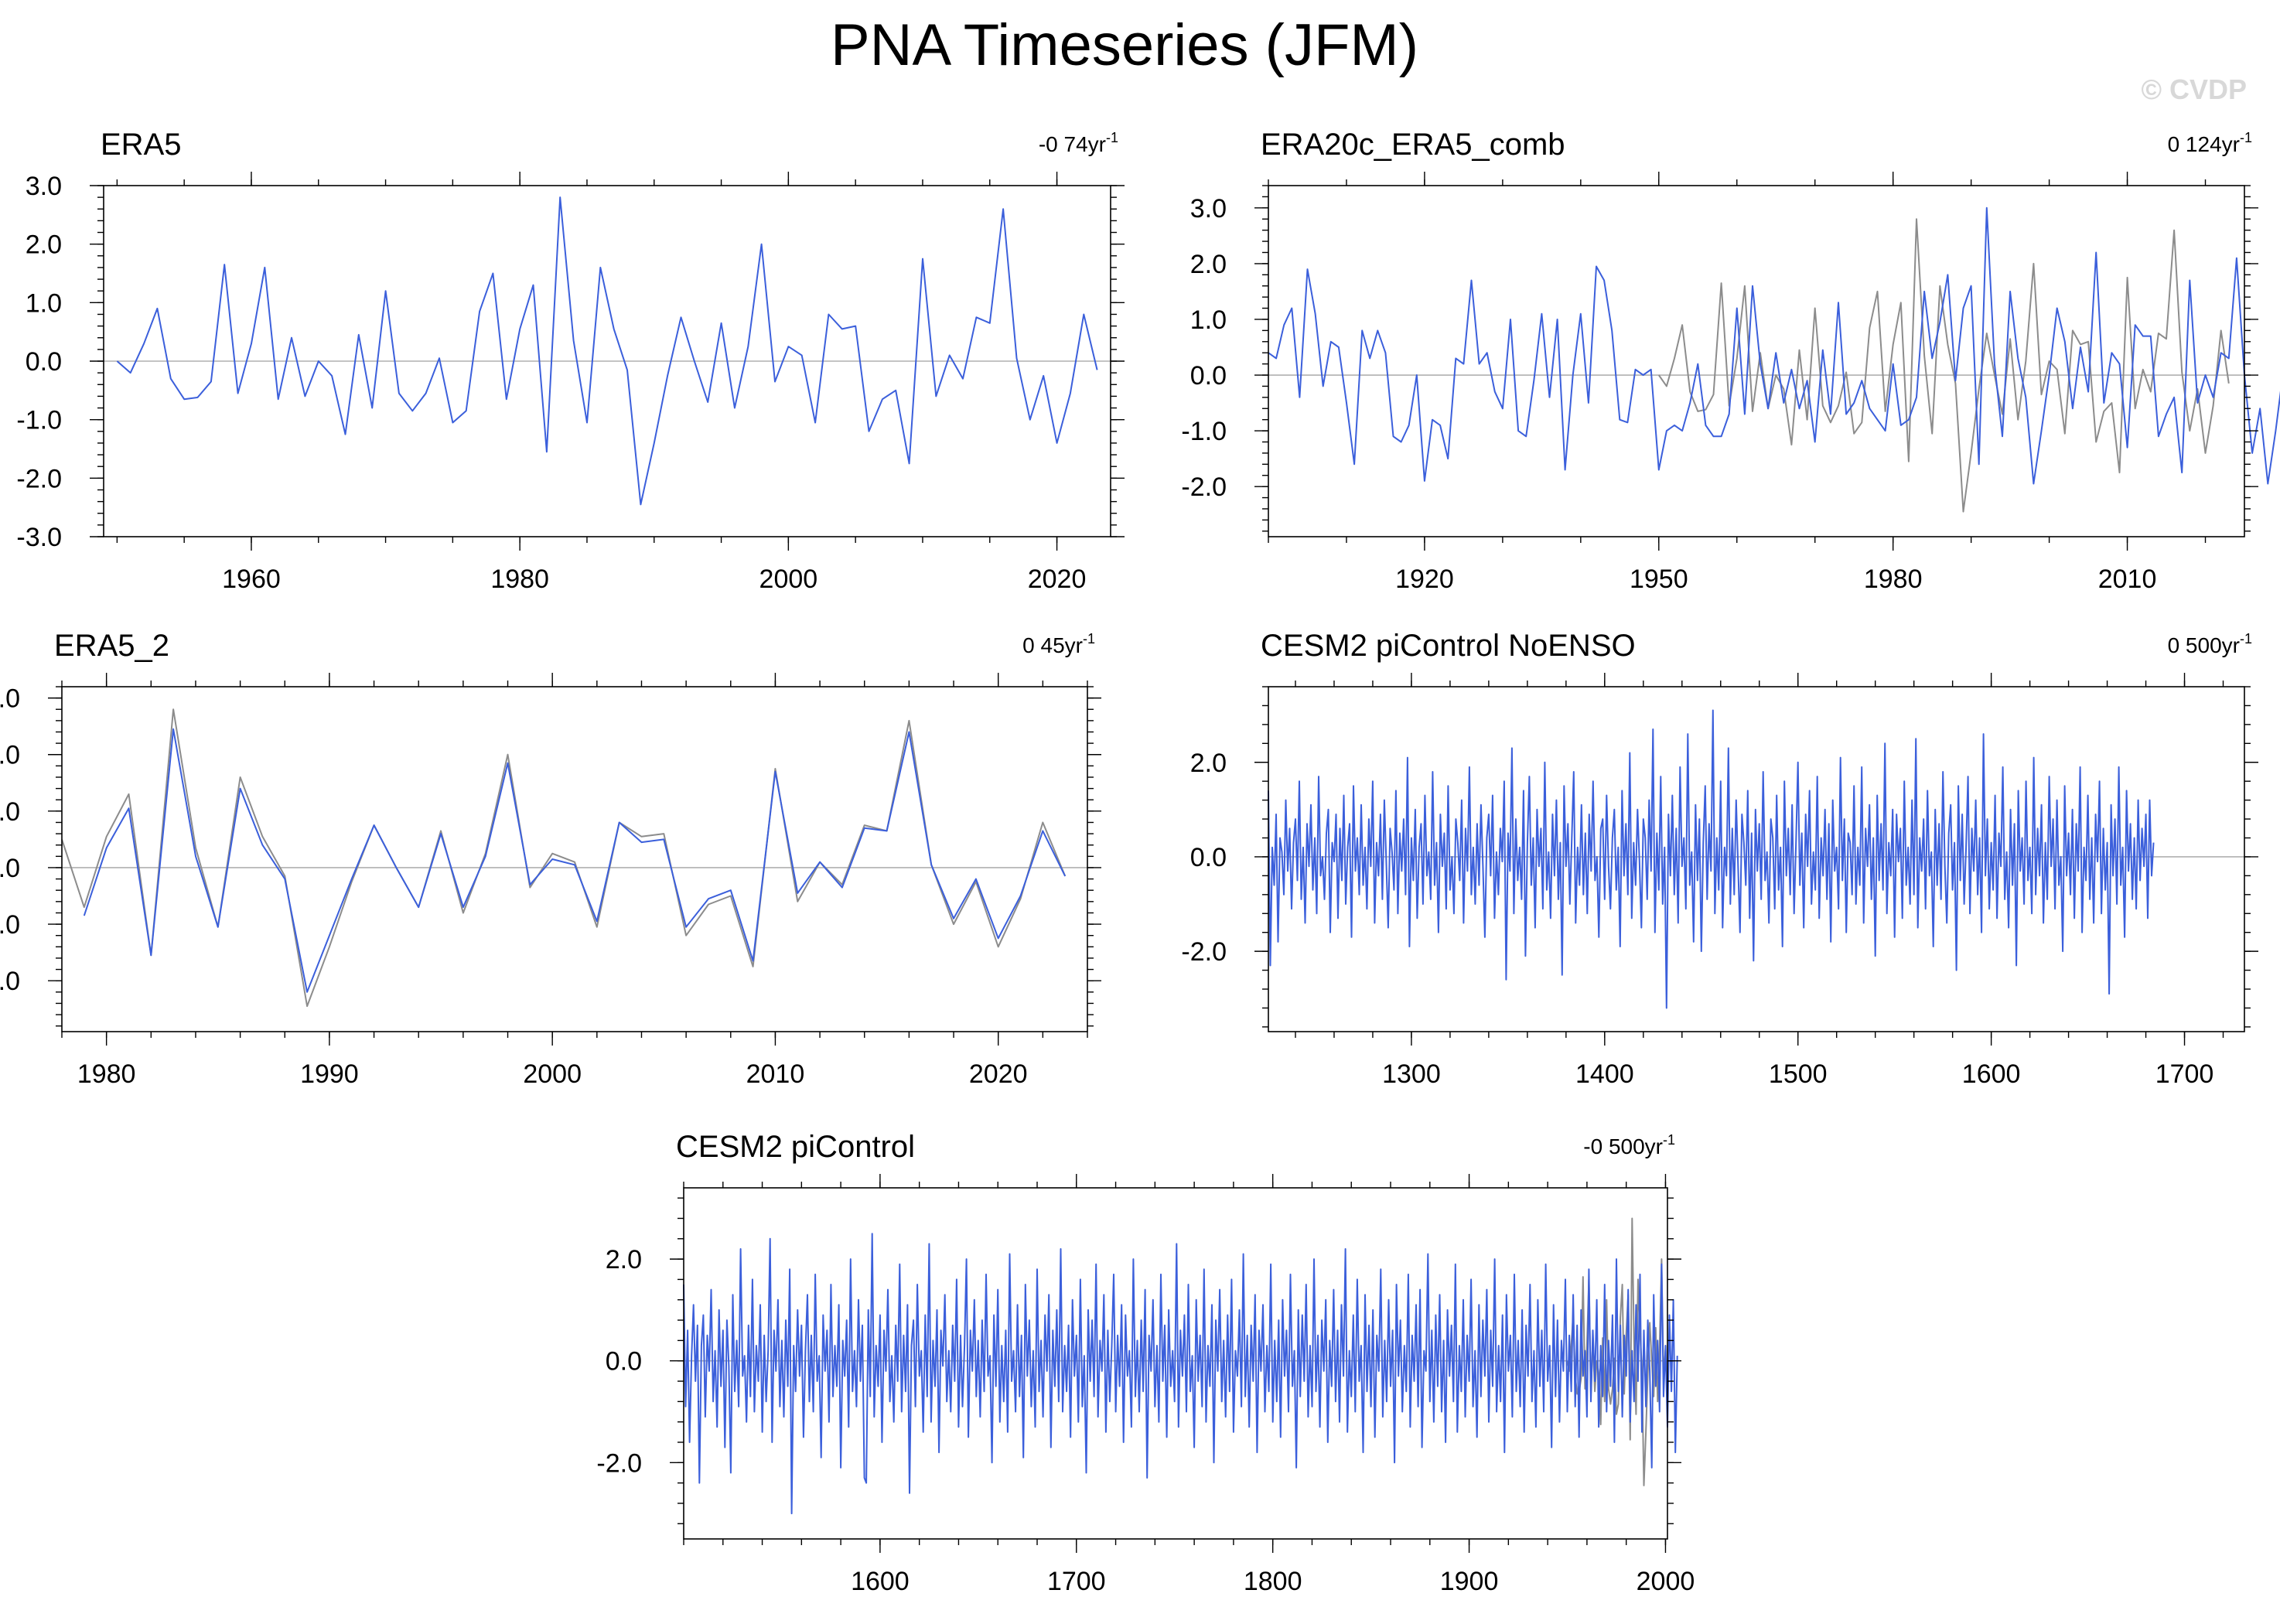 The width and height of the screenshot is (2280, 1624). Describe the element at coordinates (1181, 1374) in the screenshot. I see `series-line-cesm2-picontrol` at that location.